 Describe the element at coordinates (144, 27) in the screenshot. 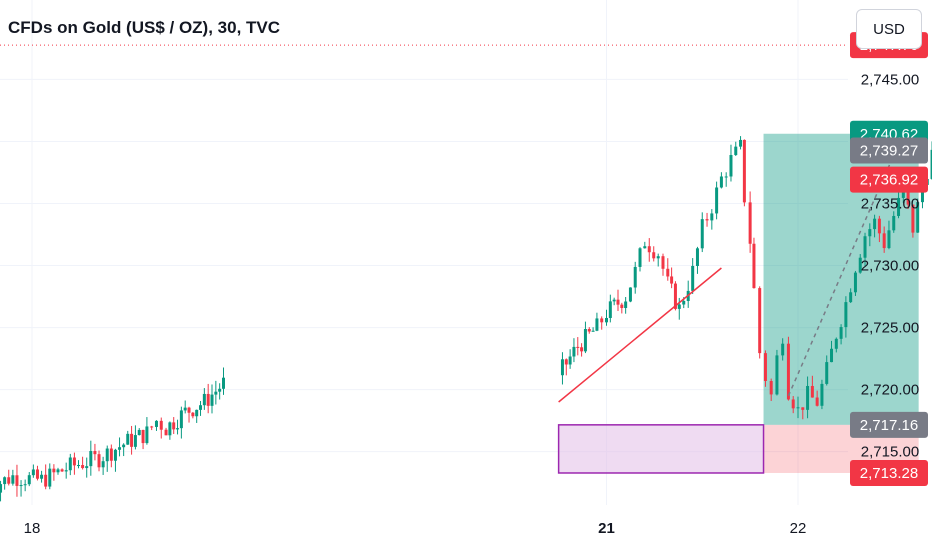

I see `chart-title: CFDs on Gold (US$ / OZ), 30, TVC` at that location.